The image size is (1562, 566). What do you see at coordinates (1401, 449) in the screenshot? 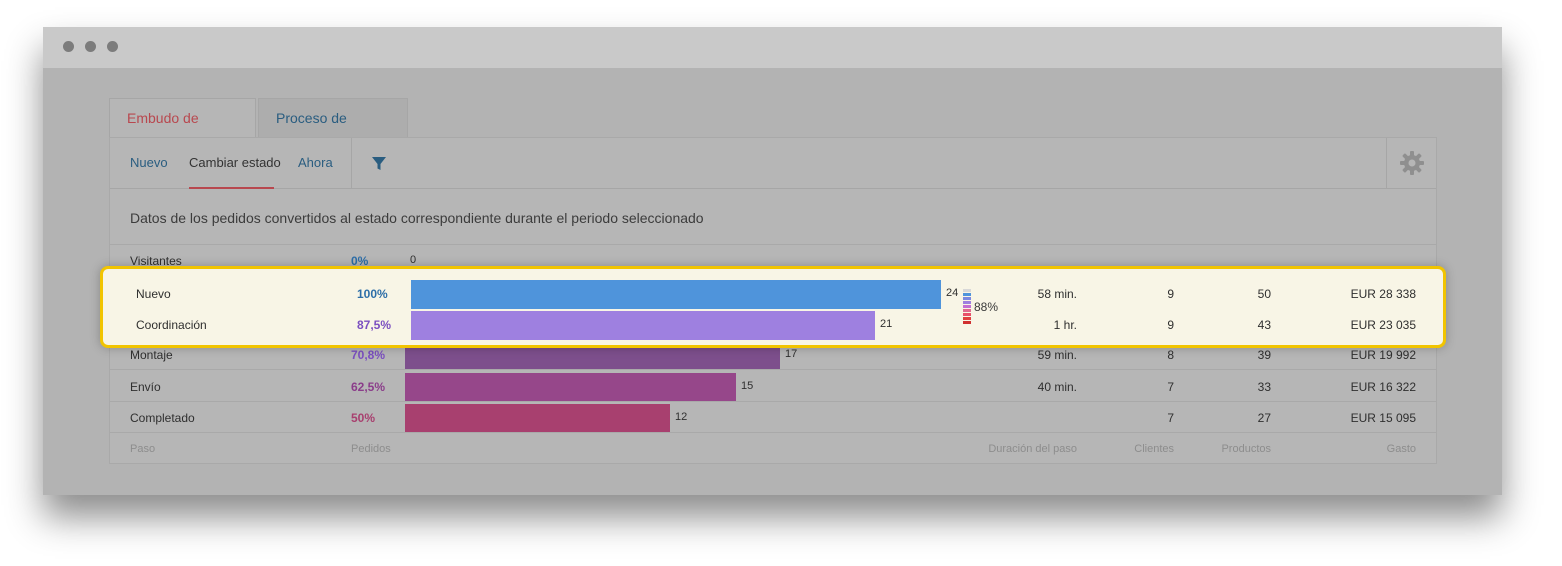
I see `column-spend: Gasto` at bounding box center [1401, 449].